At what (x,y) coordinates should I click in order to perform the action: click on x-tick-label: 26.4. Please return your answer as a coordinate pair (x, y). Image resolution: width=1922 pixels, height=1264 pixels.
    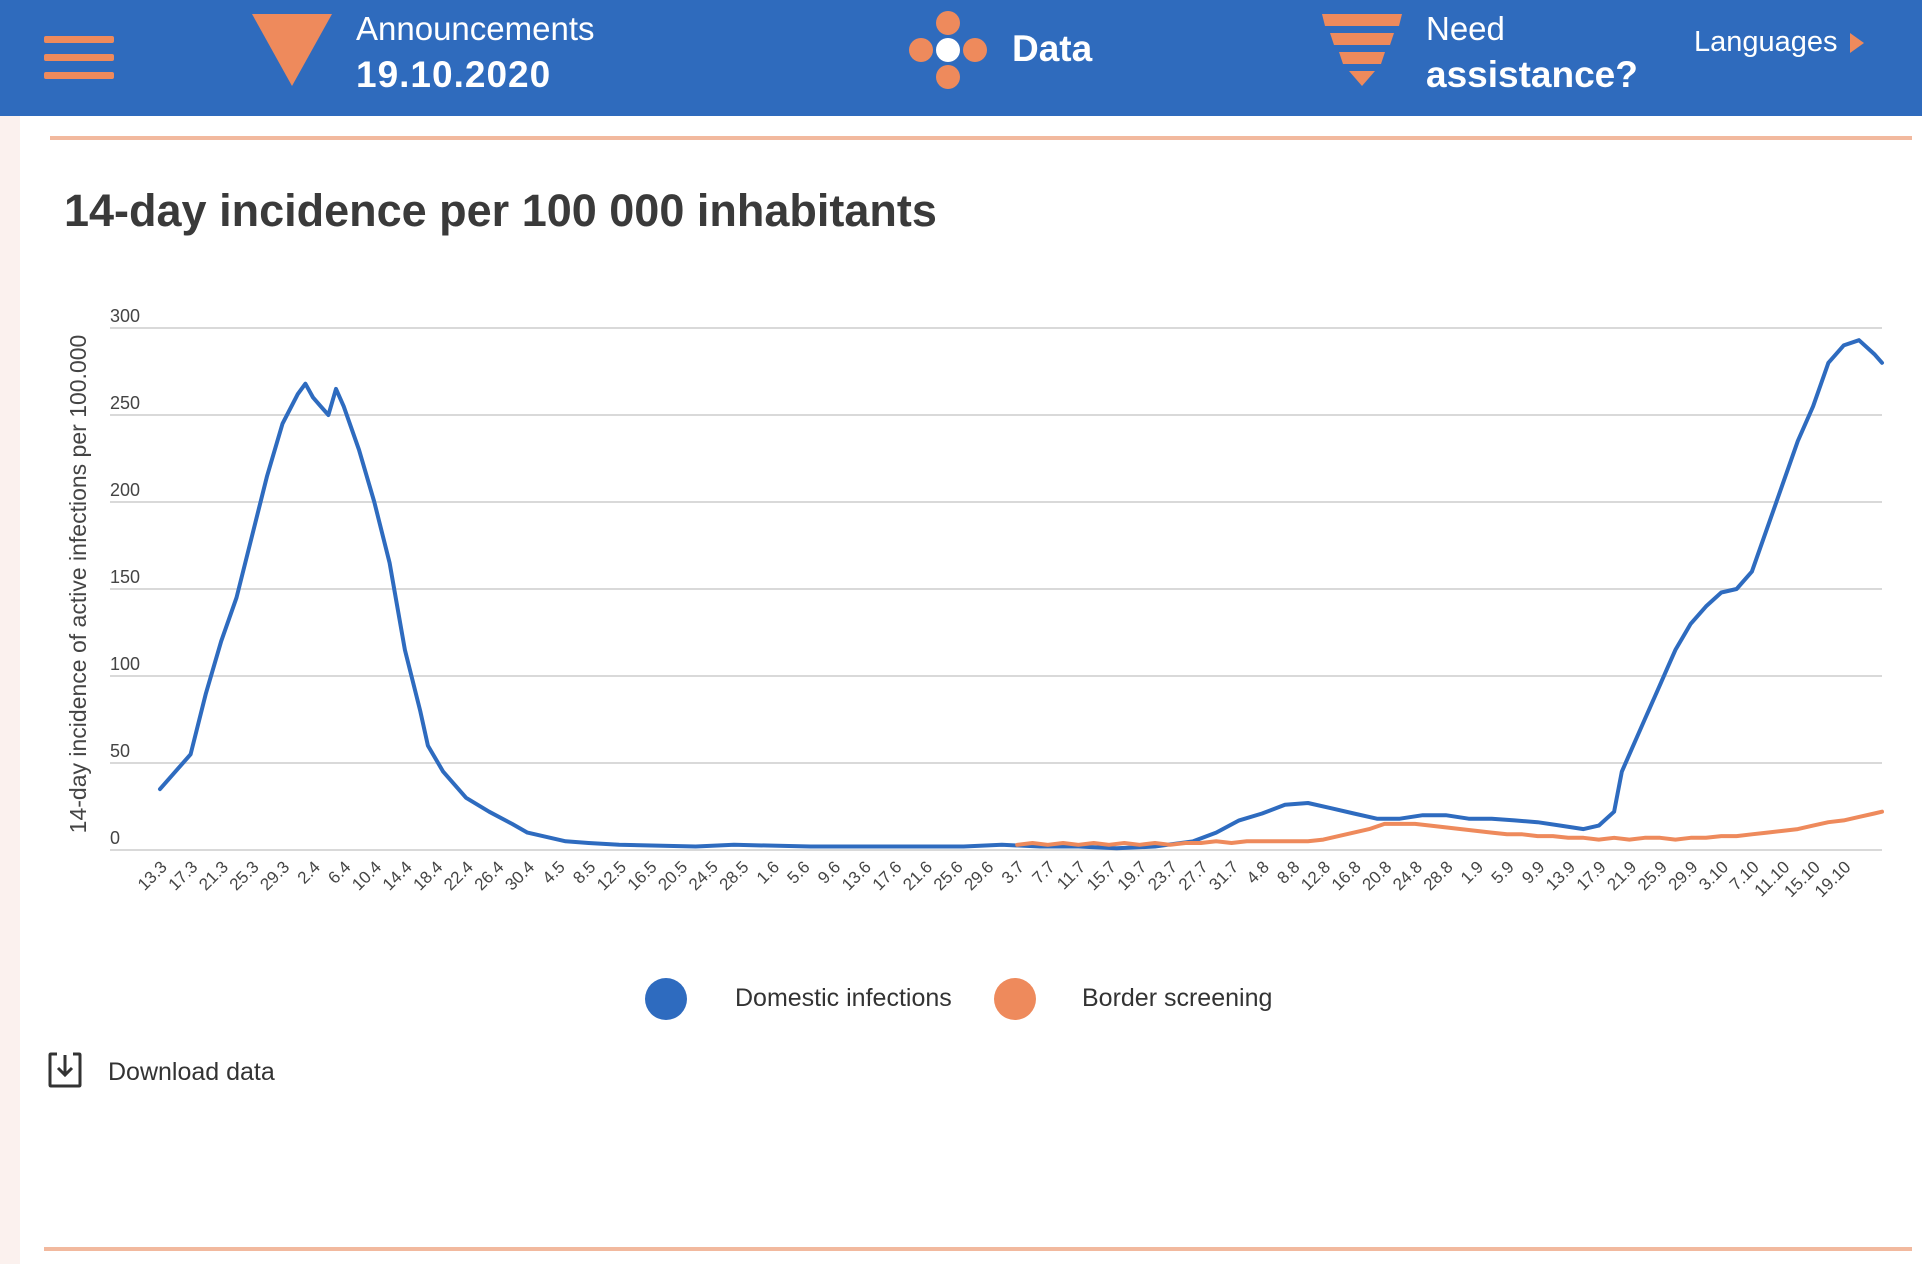
    Looking at the image, I should click on (489, 875).